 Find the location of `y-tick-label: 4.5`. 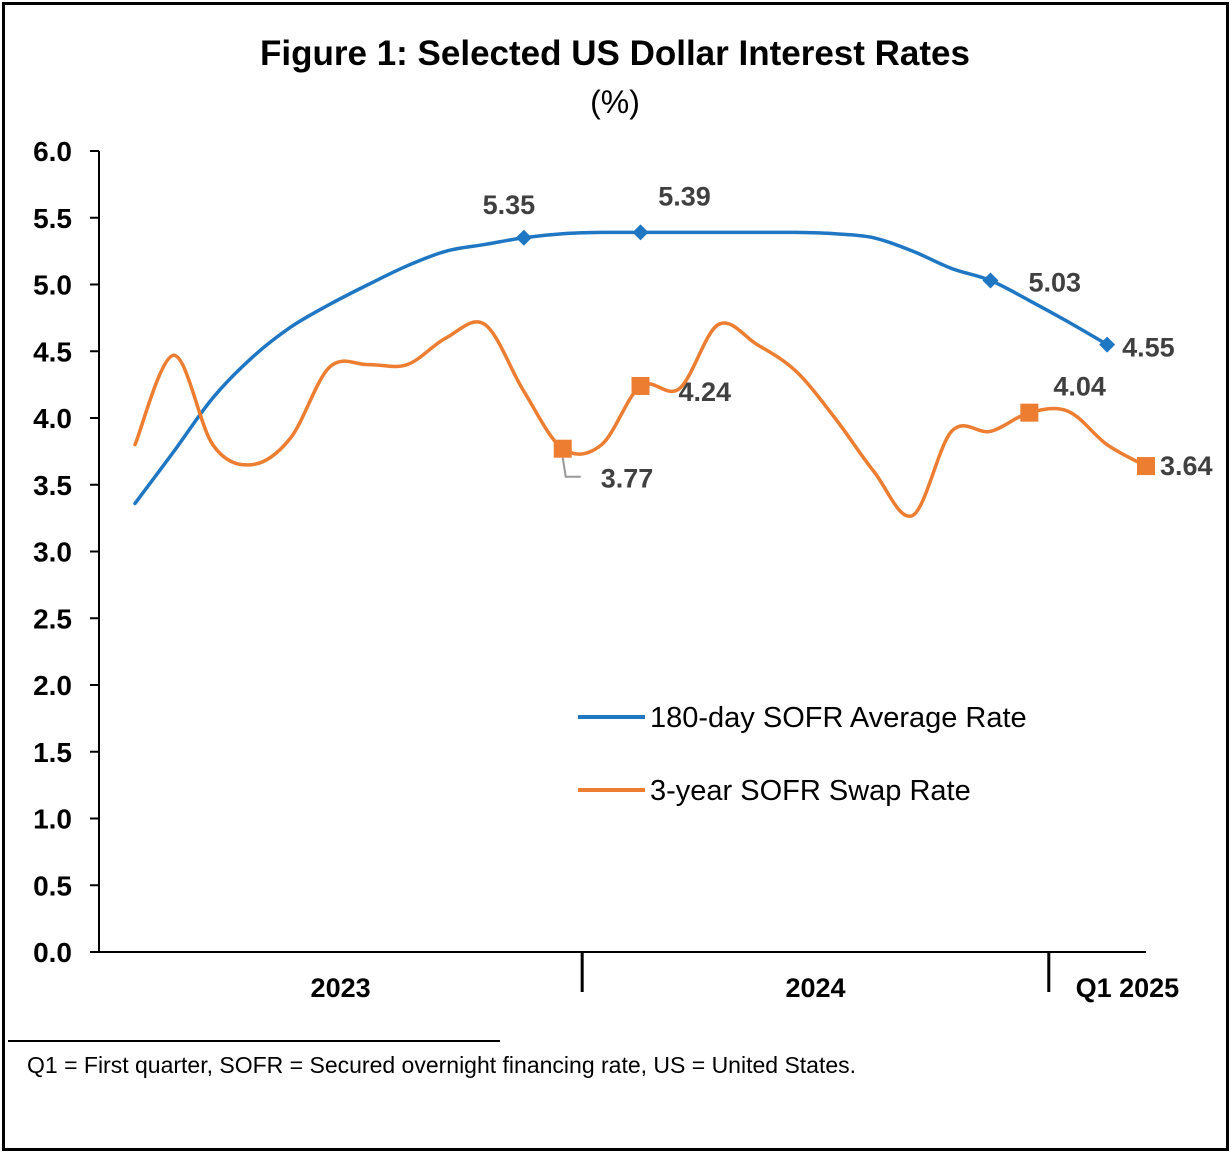

y-tick-label: 4.5 is located at coordinates (52, 351).